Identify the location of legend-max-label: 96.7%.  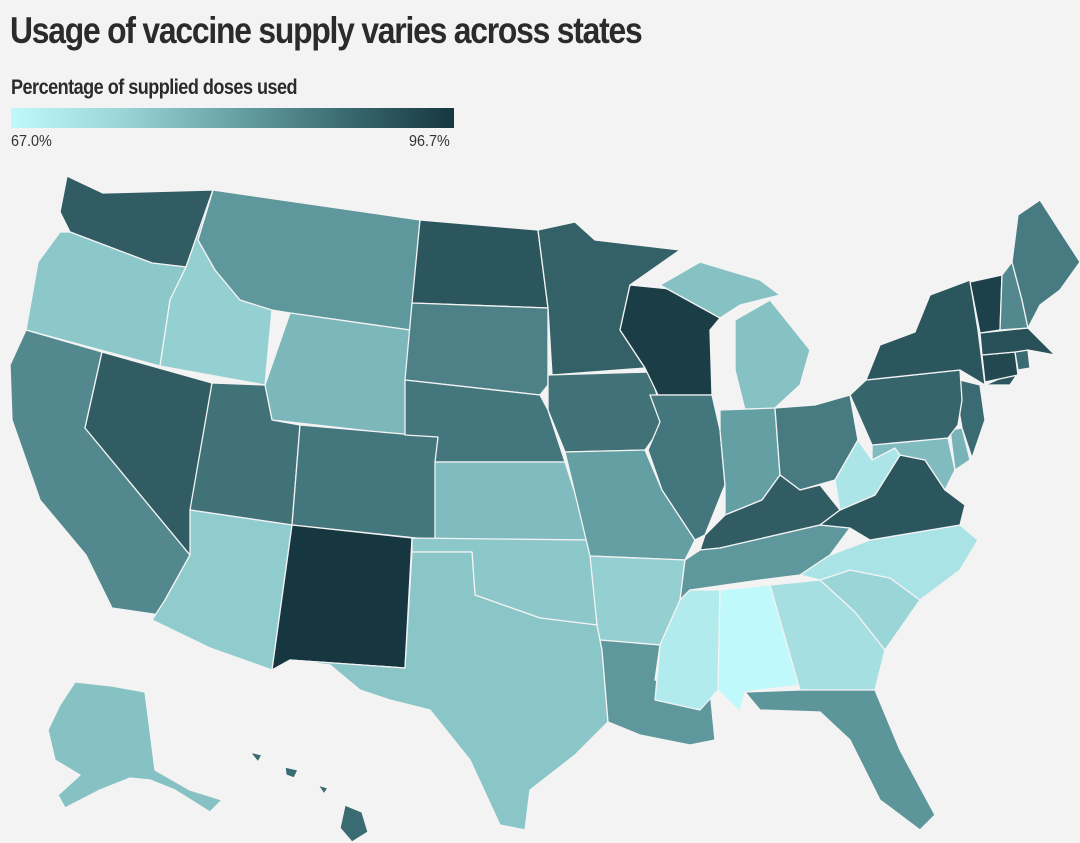
(429, 141).